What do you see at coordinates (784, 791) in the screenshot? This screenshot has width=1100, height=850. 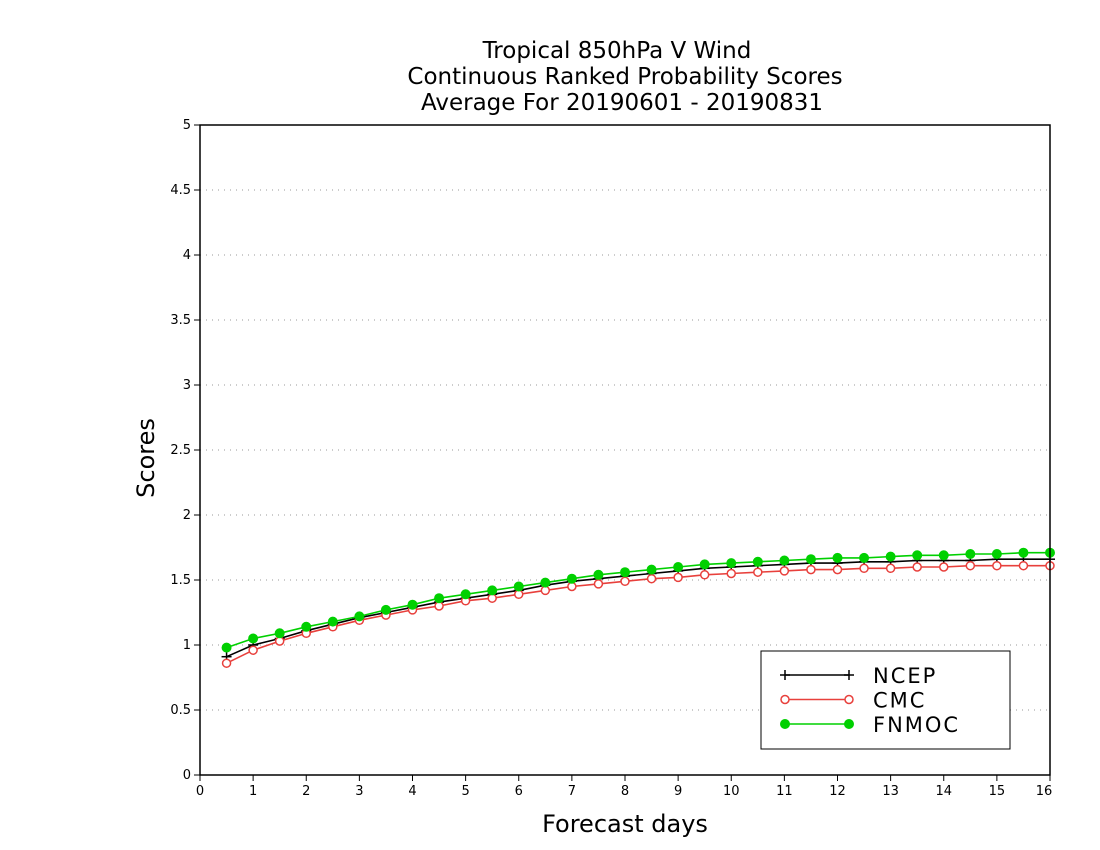 I see `x-tick-label-11: 11` at bounding box center [784, 791].